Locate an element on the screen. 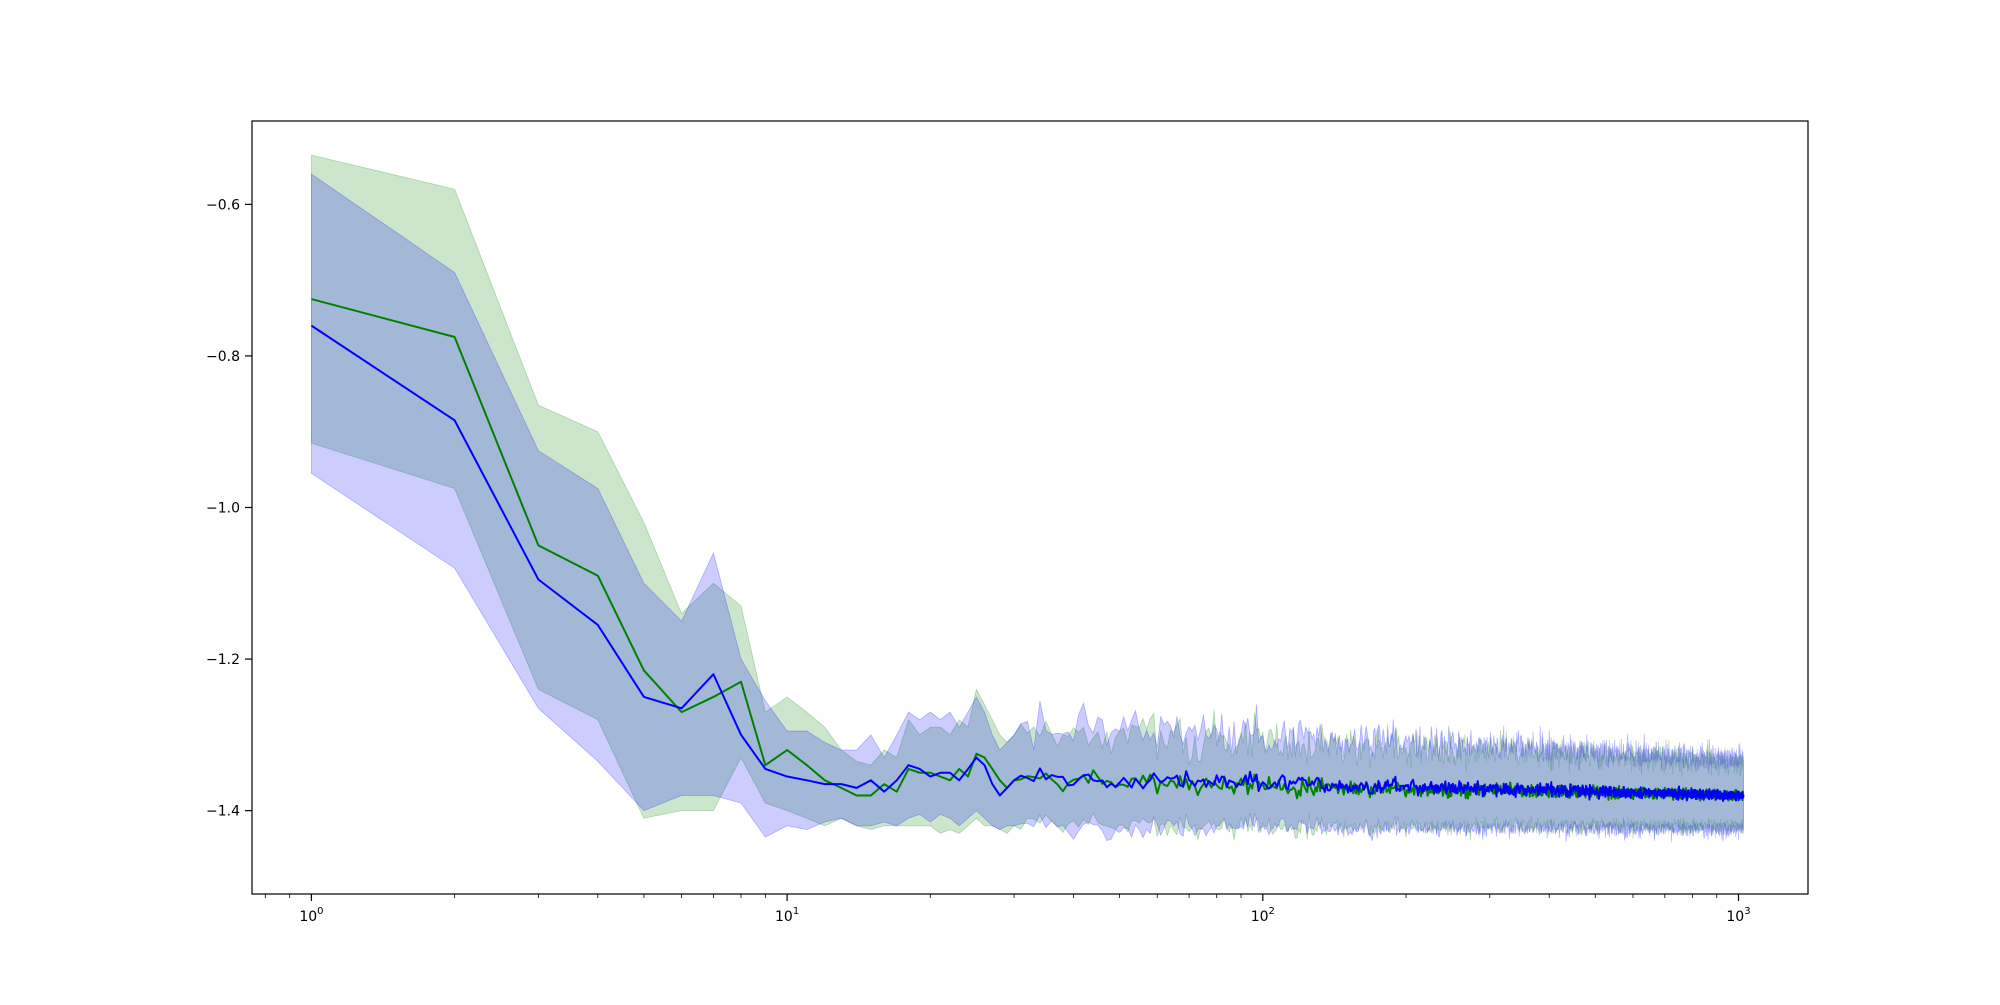  y-tick-label: −0.8 is located at coordinates (223, 357).